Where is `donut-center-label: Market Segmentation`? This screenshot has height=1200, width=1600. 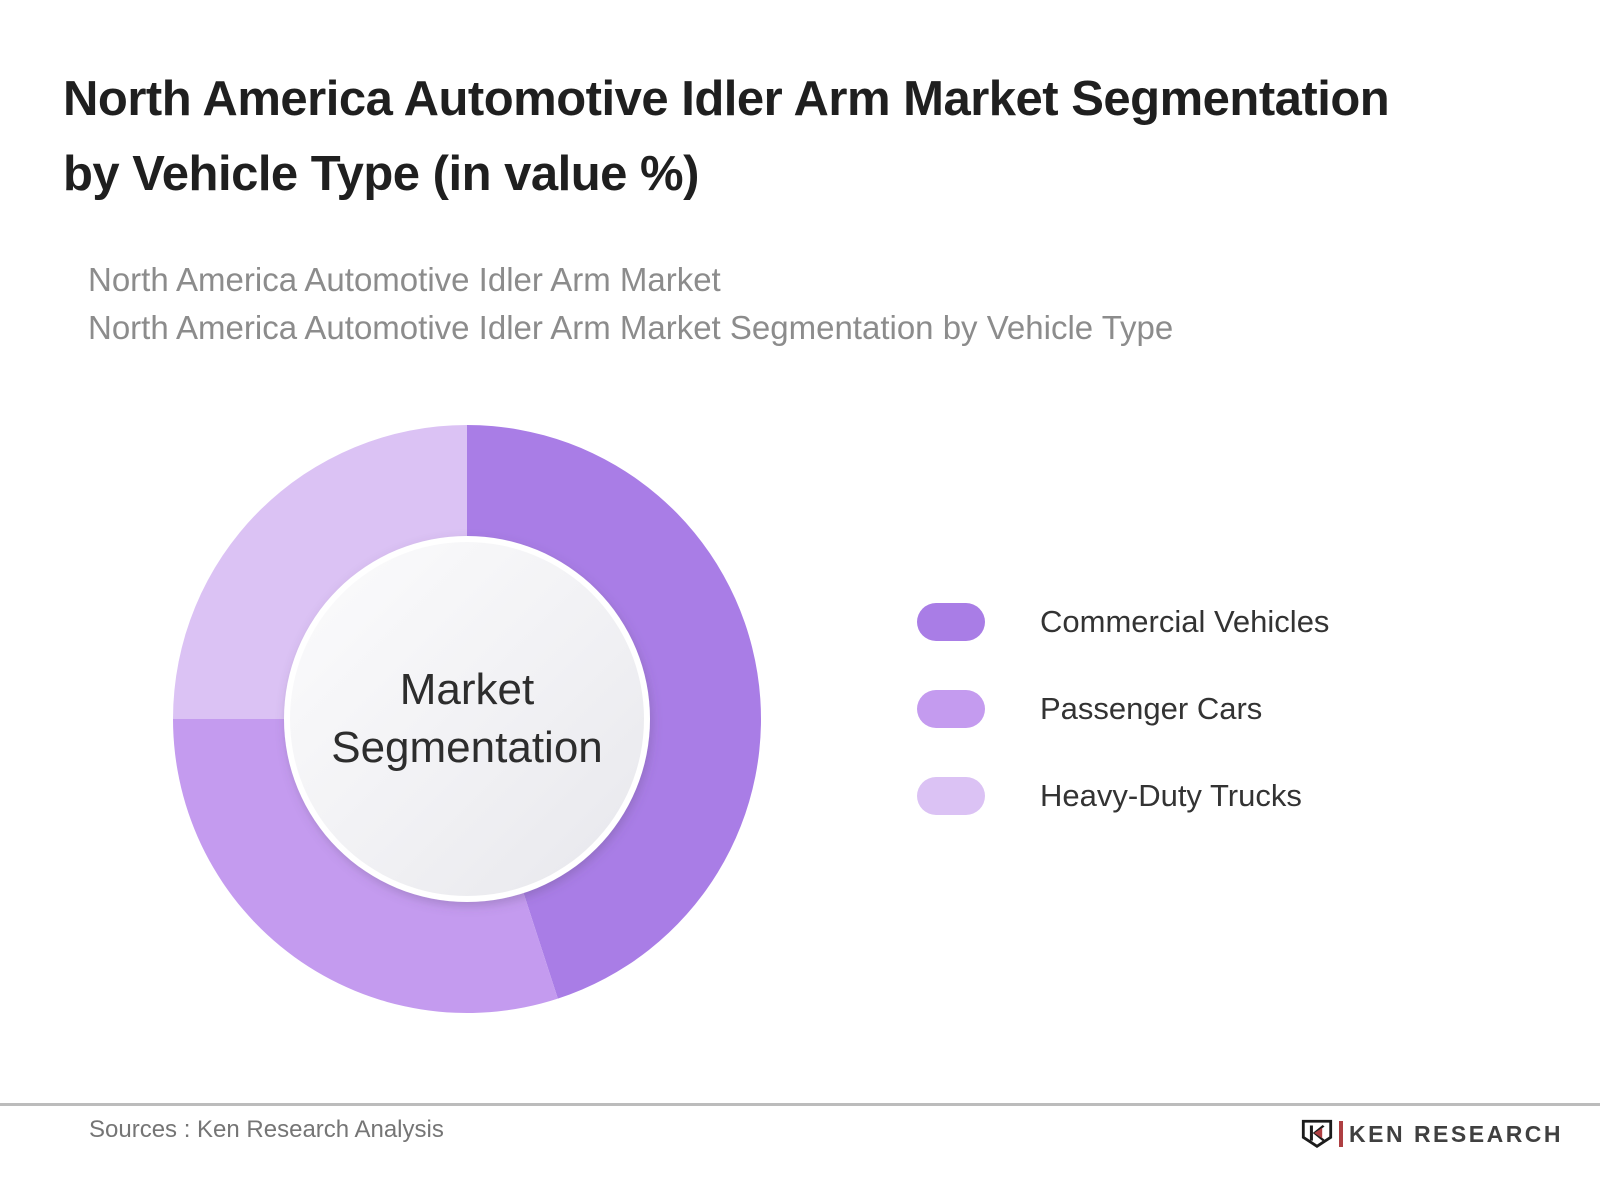 donut-center-label: Market Segmentation is located at coordinates (467, 718).